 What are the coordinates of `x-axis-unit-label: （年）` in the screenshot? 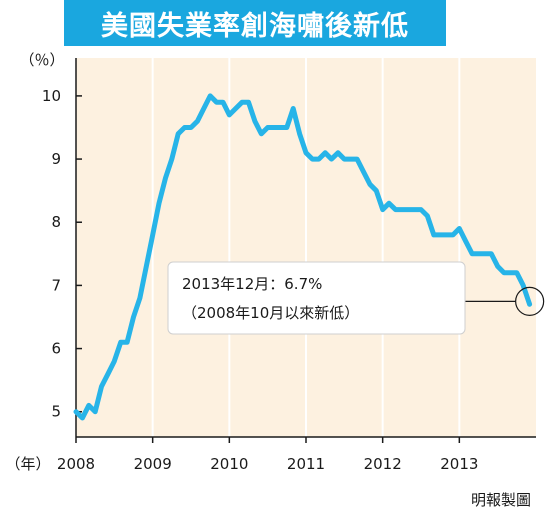 It's located at (27, 464).